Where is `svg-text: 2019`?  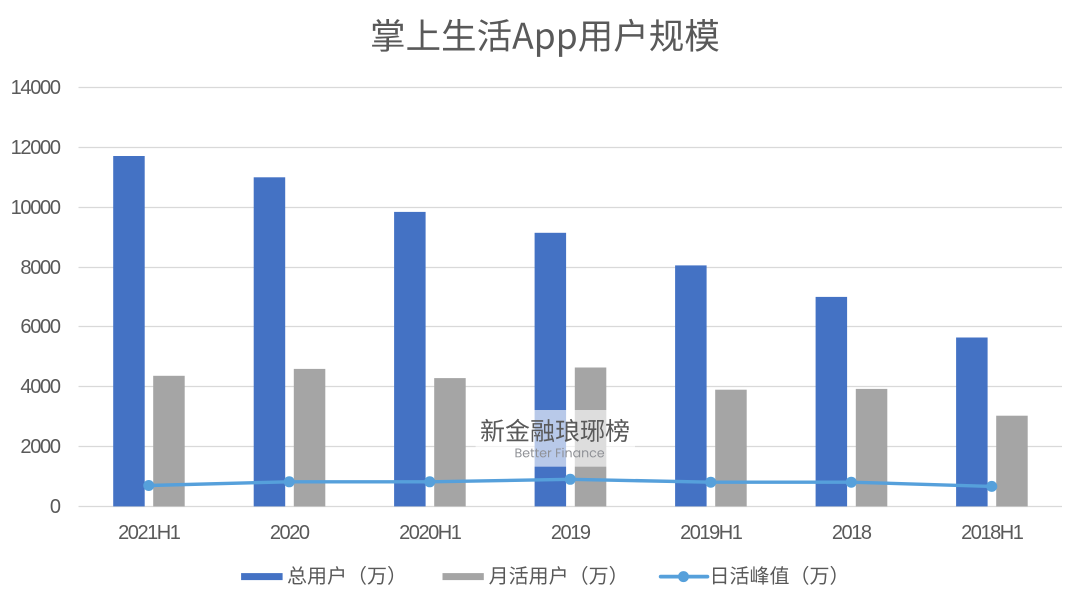
svg-text: 2019 is located at coordinates (571, 533).